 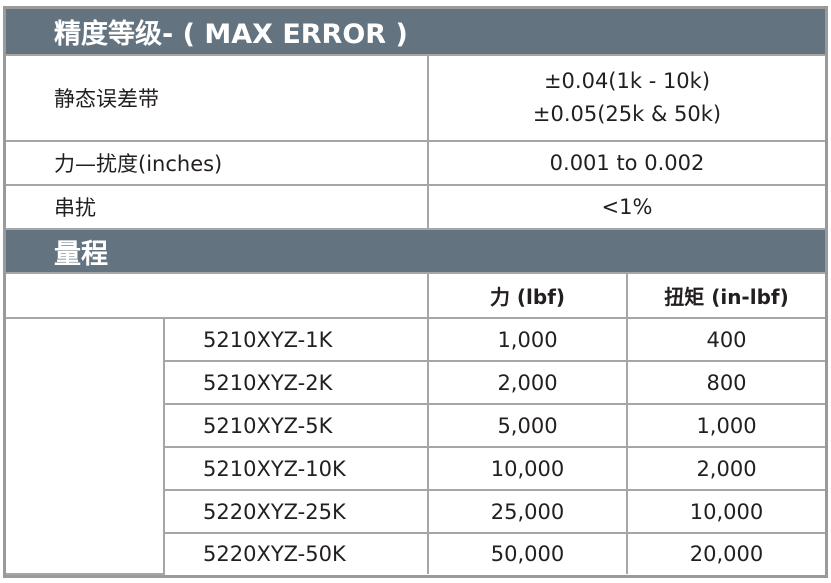 What do you see at coordinates (217, 207) in the screenshot?
I see `row-label: 串扰` at bounding box center [217, 207].